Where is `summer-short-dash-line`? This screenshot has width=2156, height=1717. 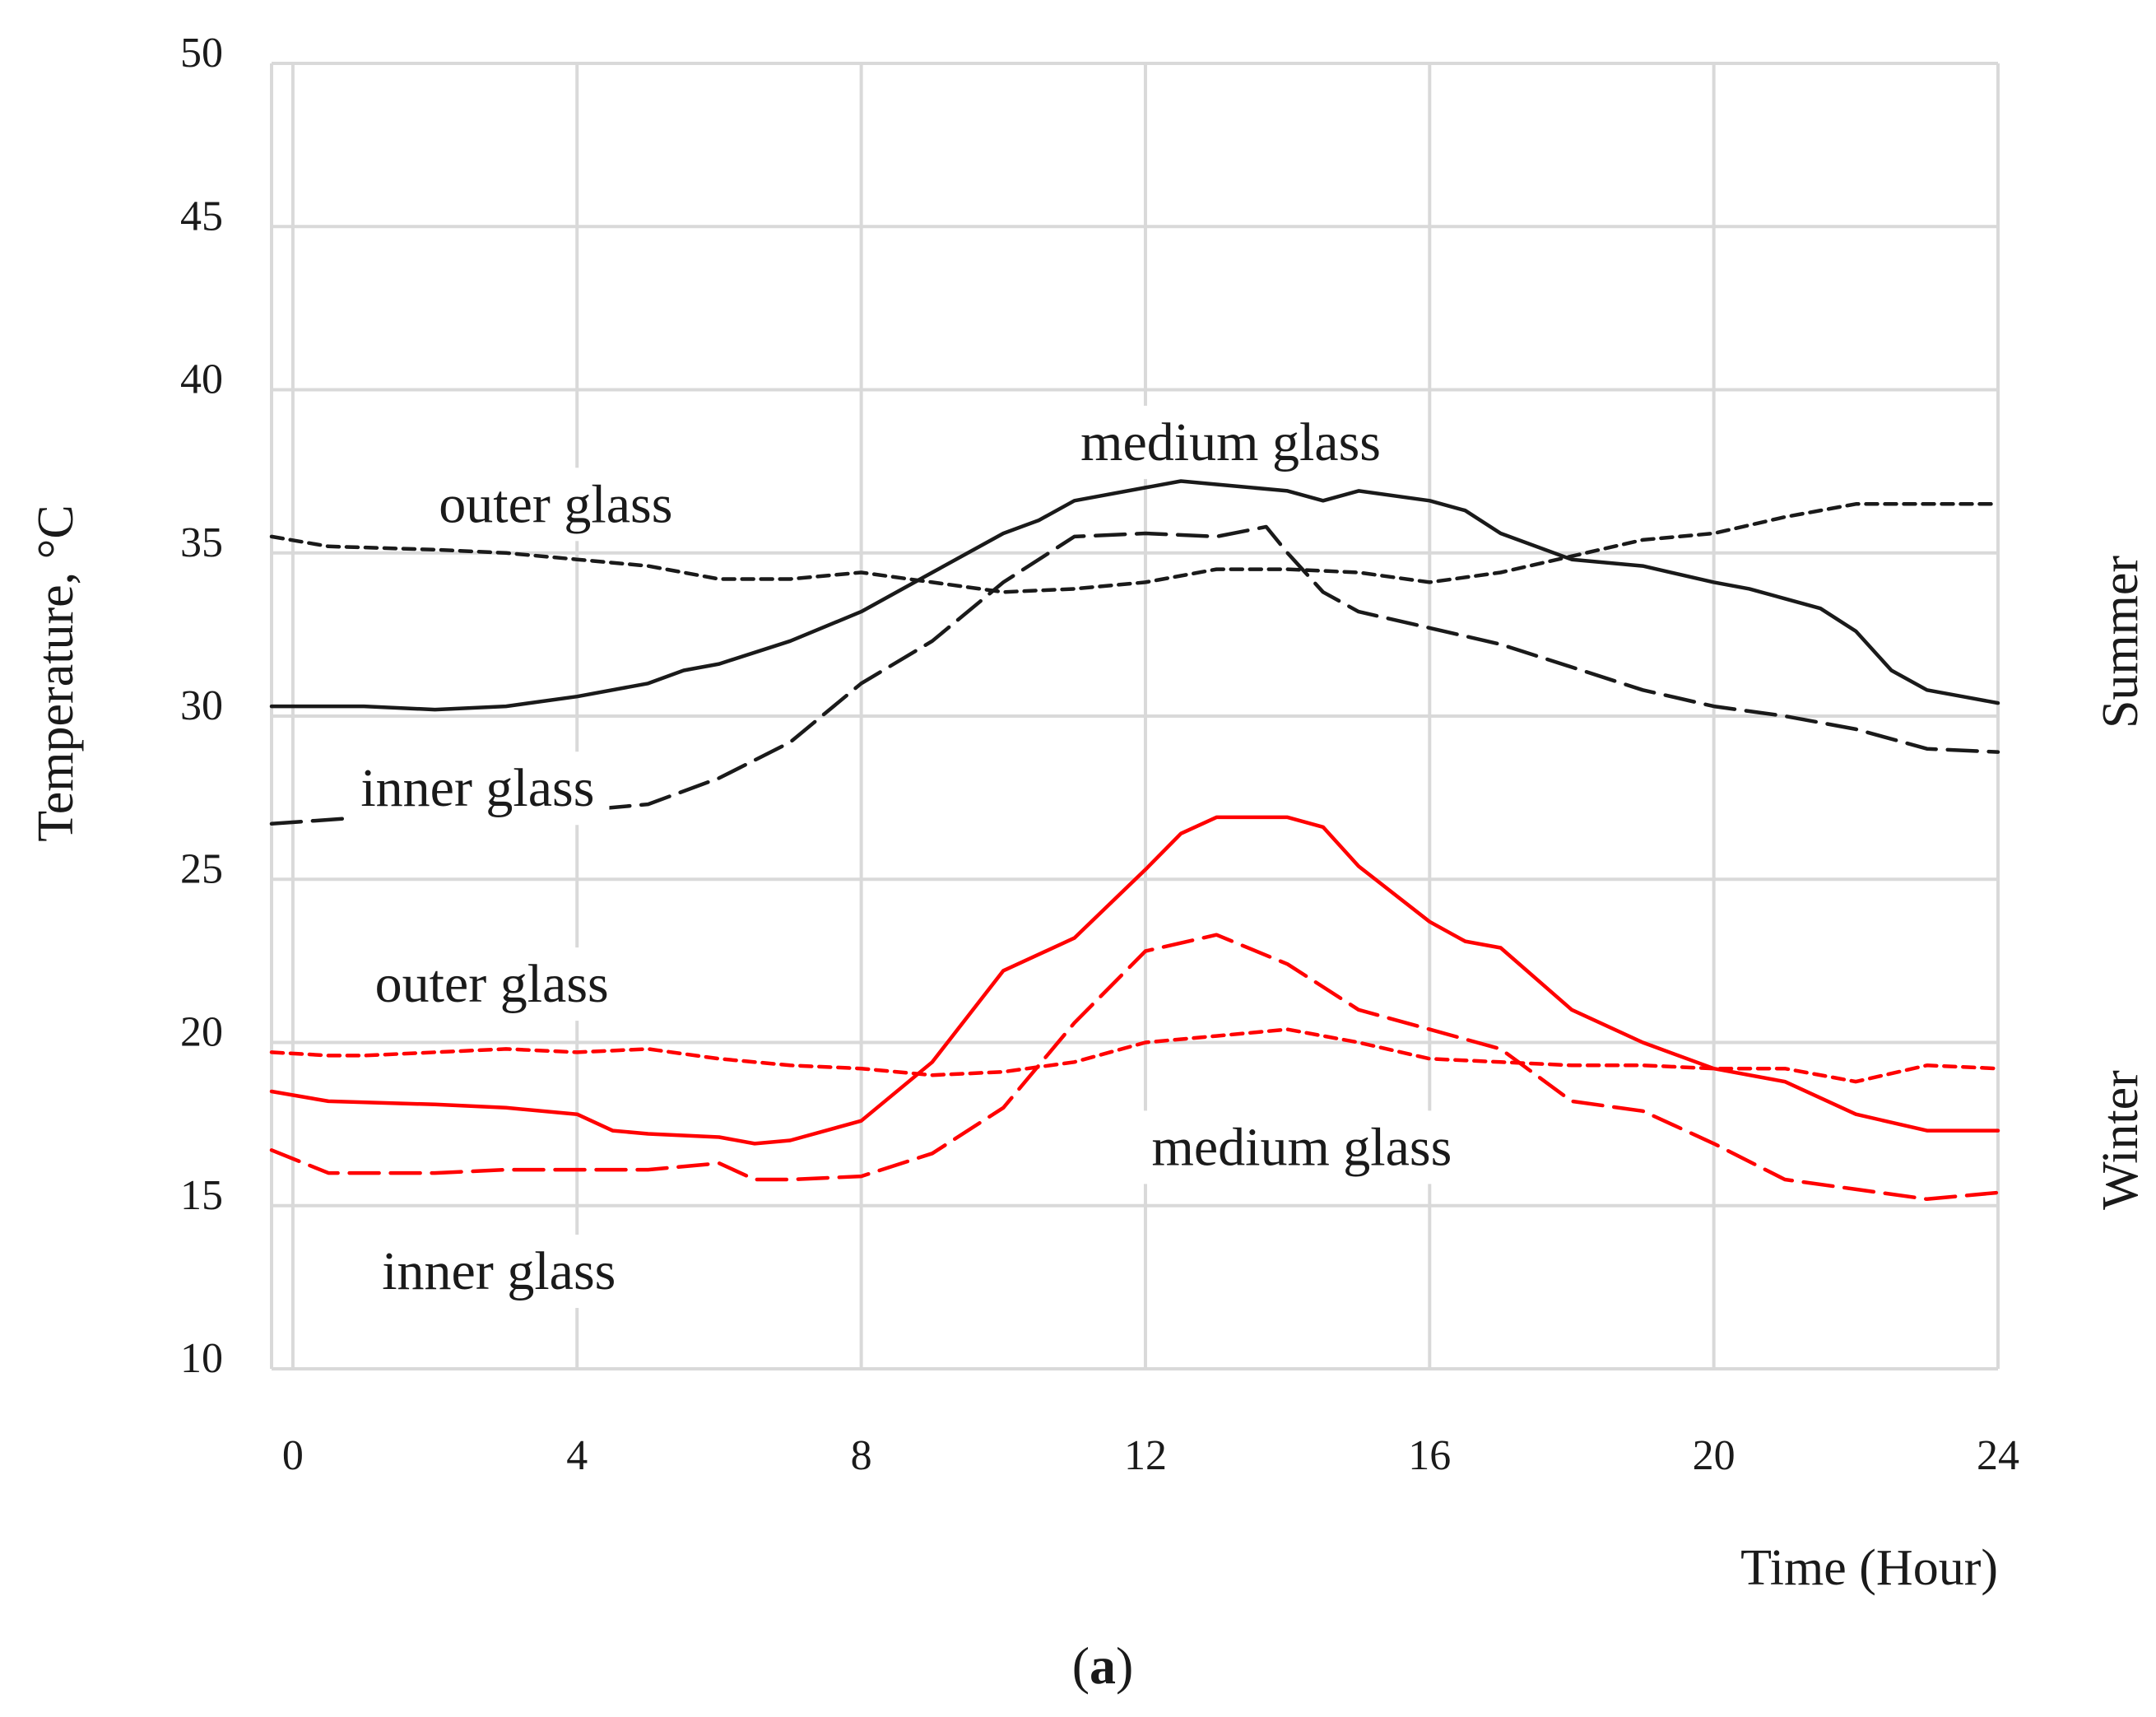
summer-short-dash-line is located at coordinates (1134, 548).